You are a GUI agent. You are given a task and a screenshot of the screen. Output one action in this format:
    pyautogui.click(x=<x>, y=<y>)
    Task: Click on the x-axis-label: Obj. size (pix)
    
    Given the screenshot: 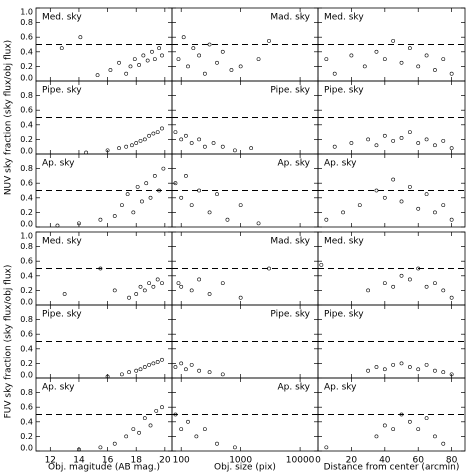 What is the action you would take?
    pyautogui.click(x=245, y=468)
    